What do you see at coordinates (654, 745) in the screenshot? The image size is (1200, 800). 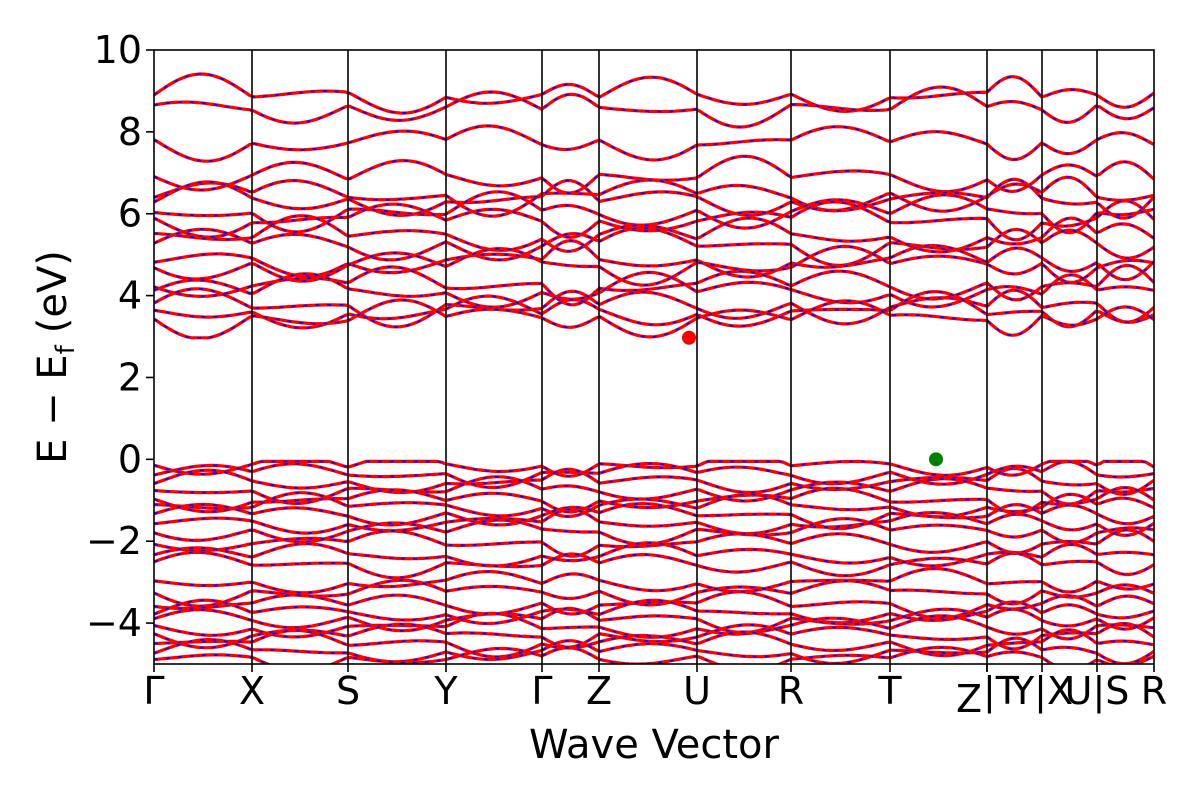 I see `x-axis-label: Wave Vector` at bounding box center [654, 745].